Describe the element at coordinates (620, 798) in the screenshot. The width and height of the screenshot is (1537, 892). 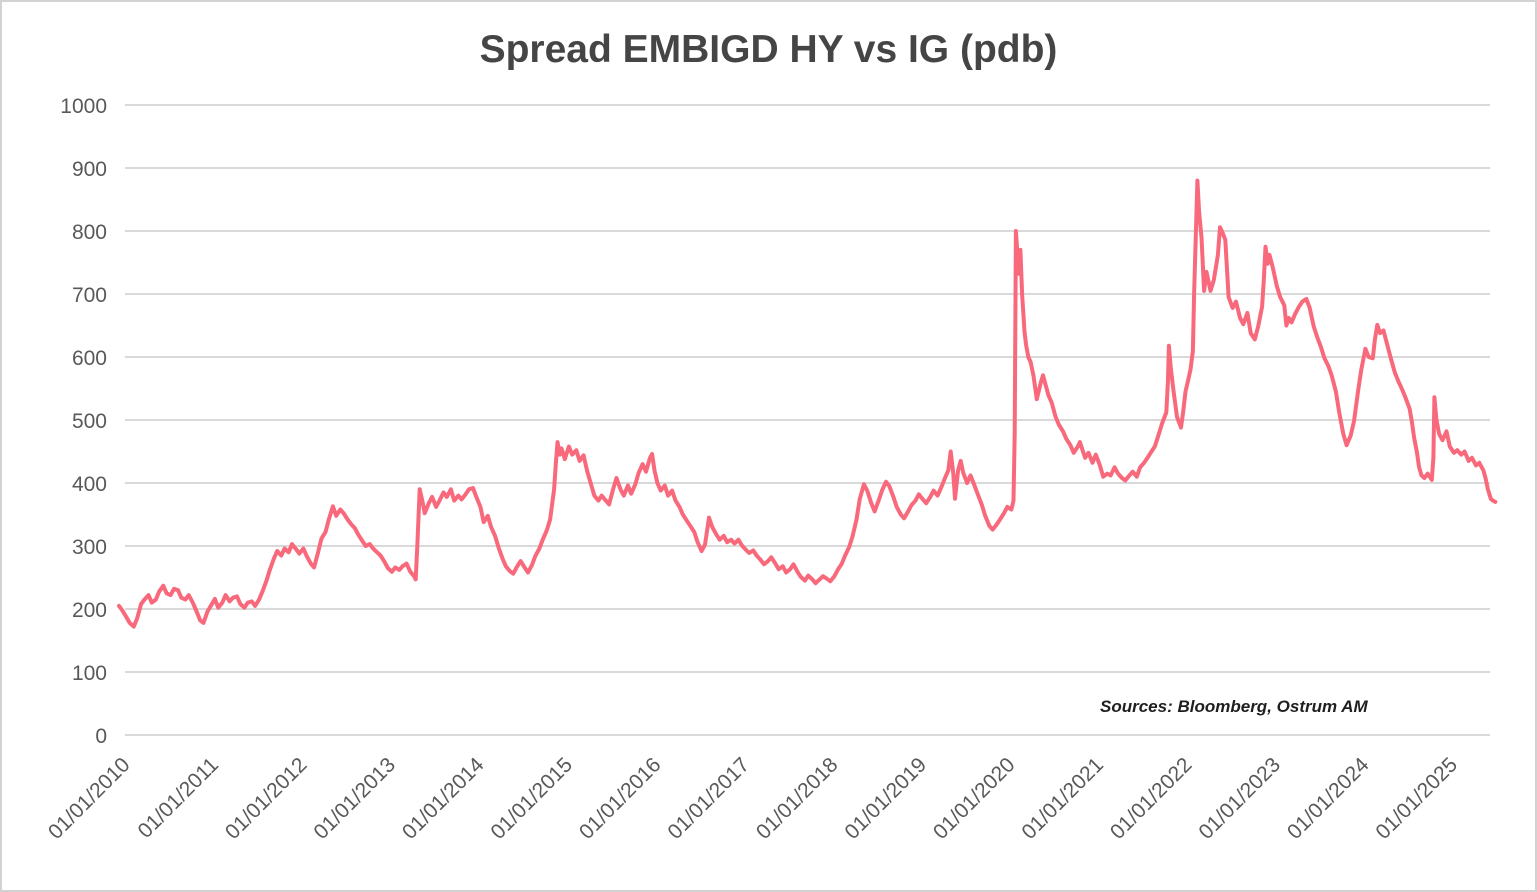
I see `x-tick-label-2016: 01/01/2016` at that location.